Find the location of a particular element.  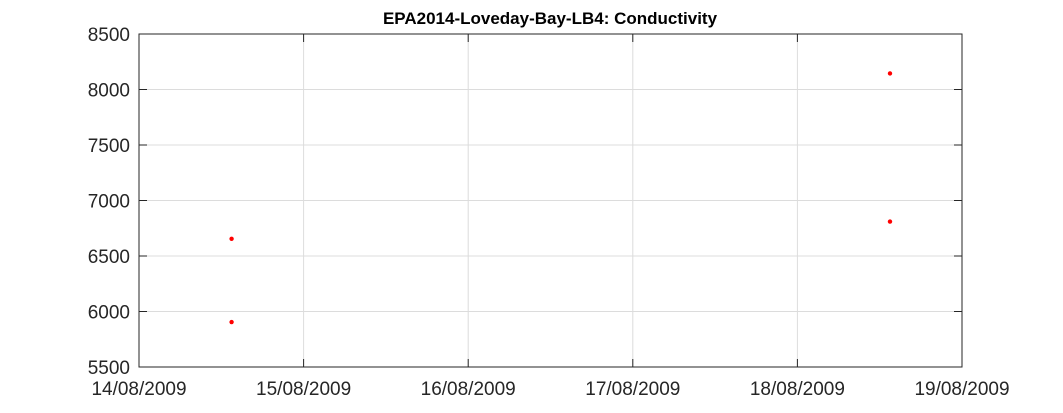

x-tick-label: 14/08/2009 is located at coordinates (138, 389).